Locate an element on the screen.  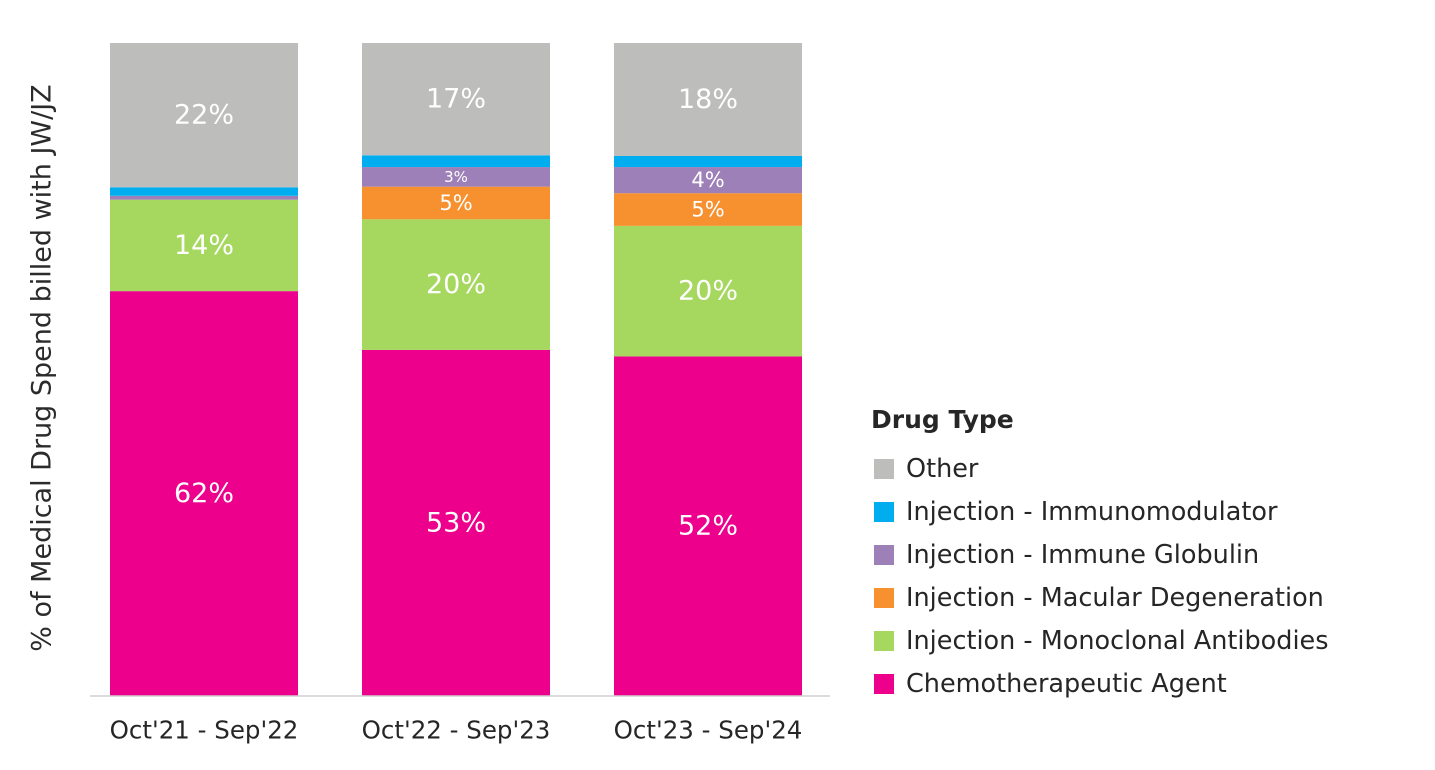
data-label-other-2: 17% is located at coordinates (456, 99).